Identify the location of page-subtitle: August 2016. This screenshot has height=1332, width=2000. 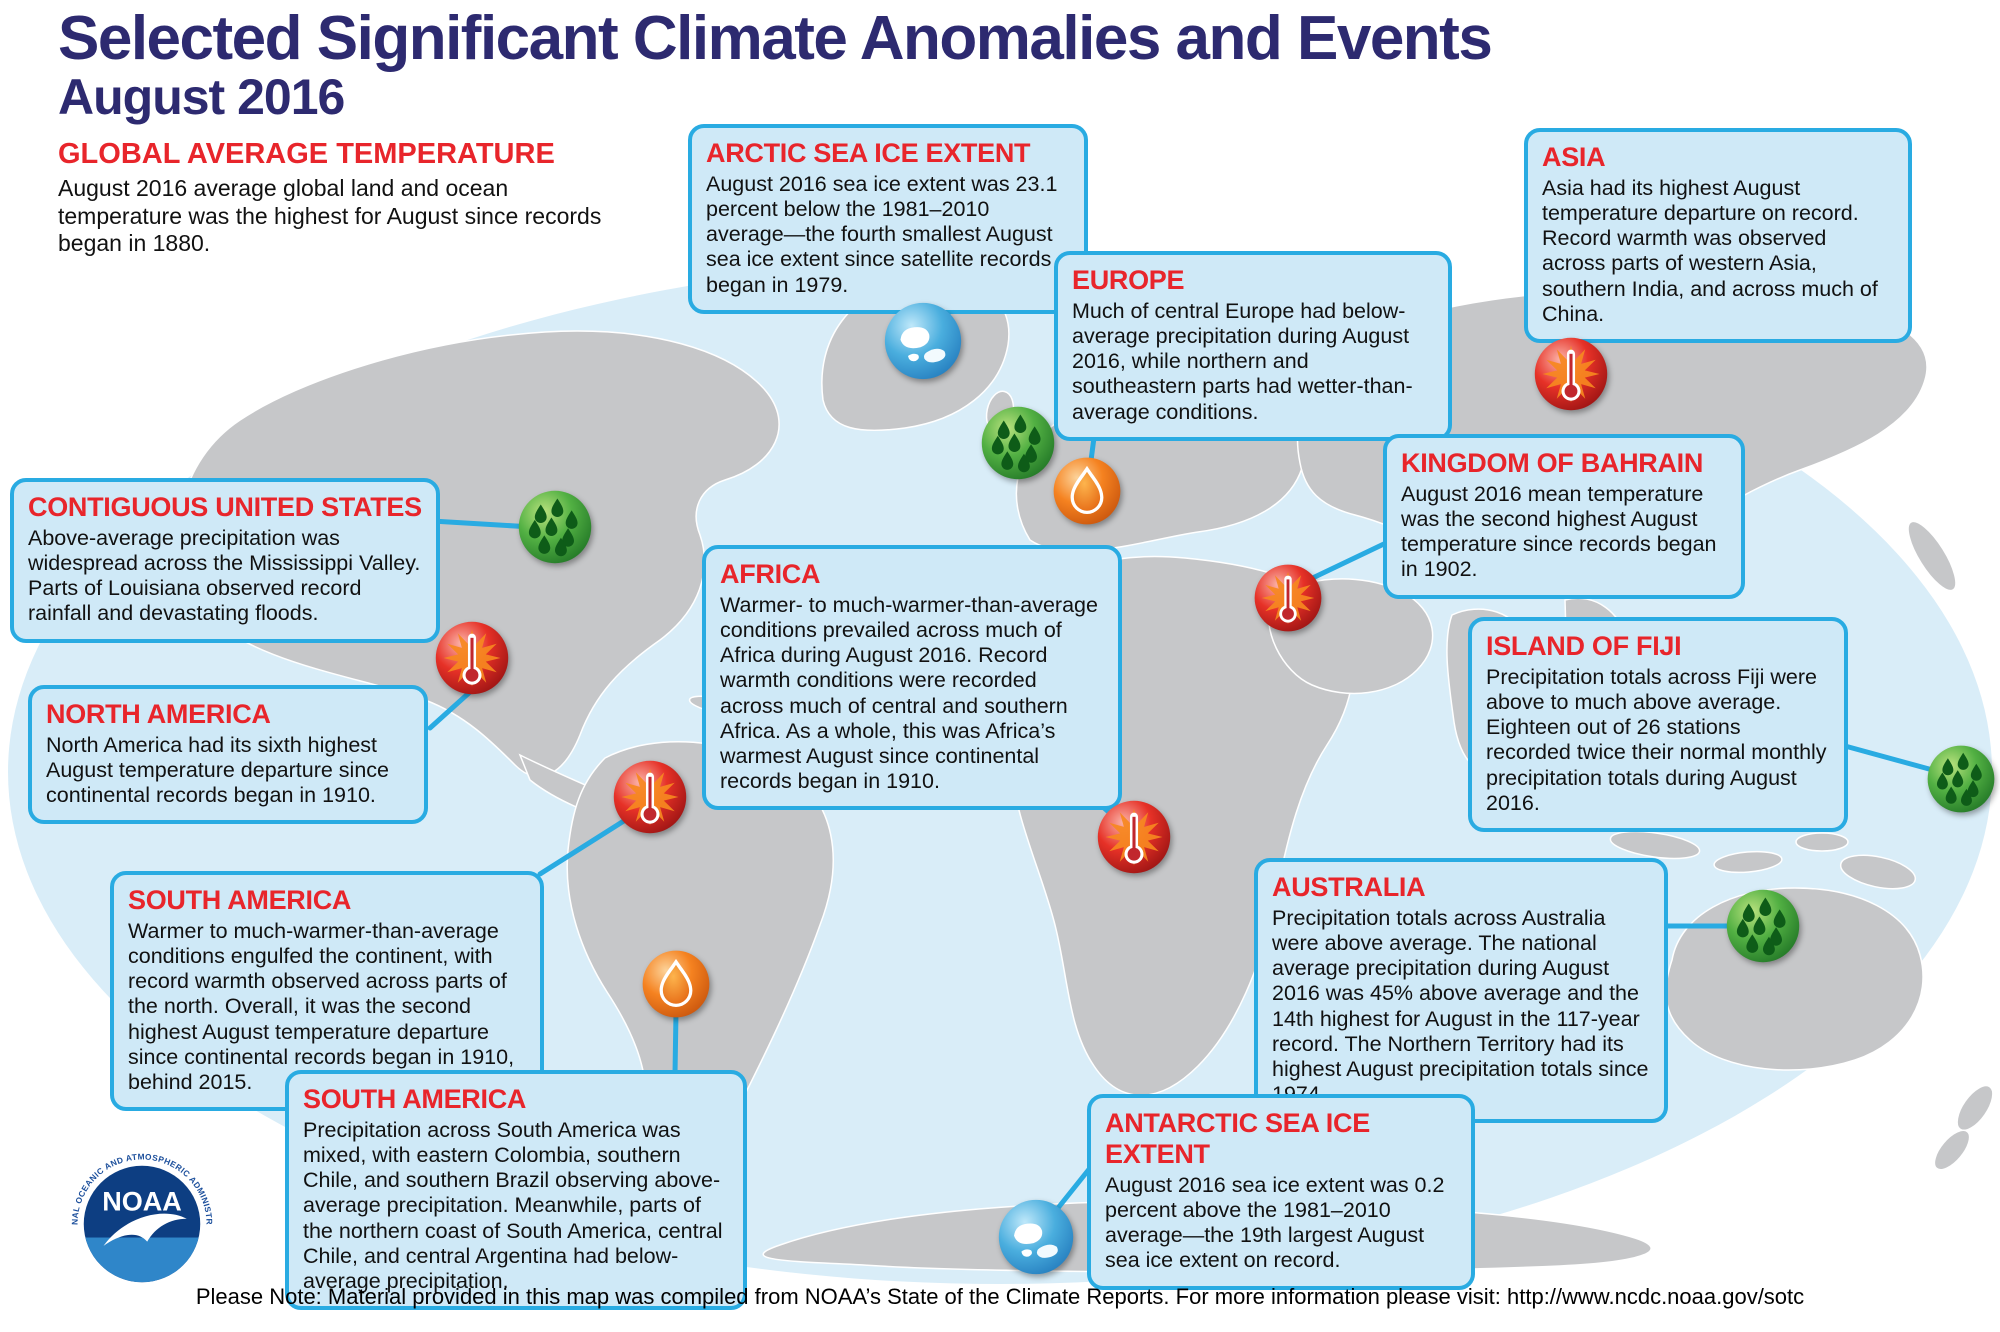
(201, 97).